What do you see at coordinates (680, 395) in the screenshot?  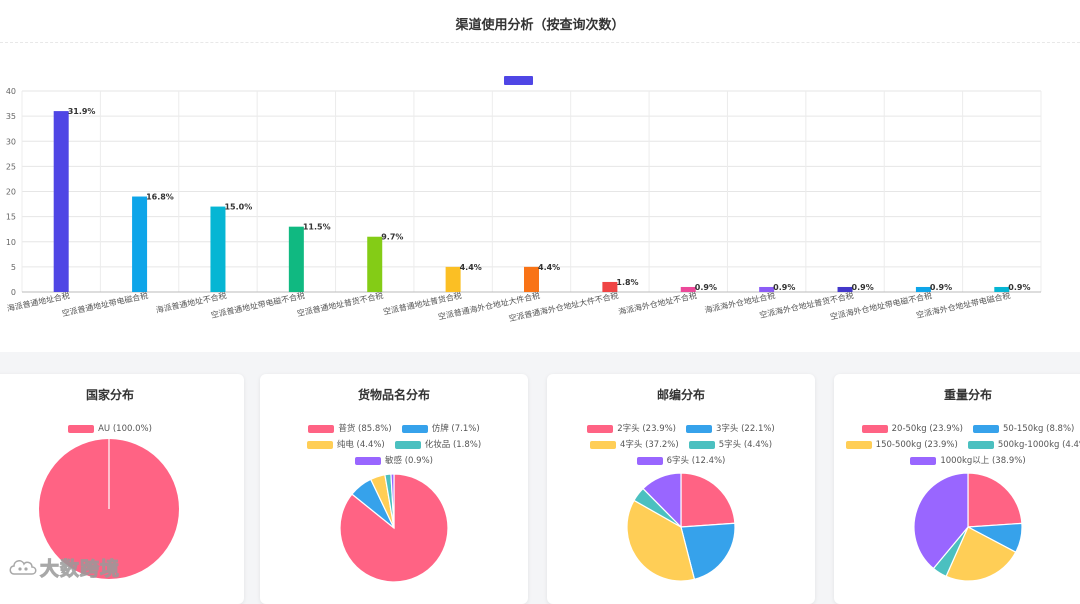 I see `postcode-distribution-title: 邮编分布` at bounding box center [680, 395].